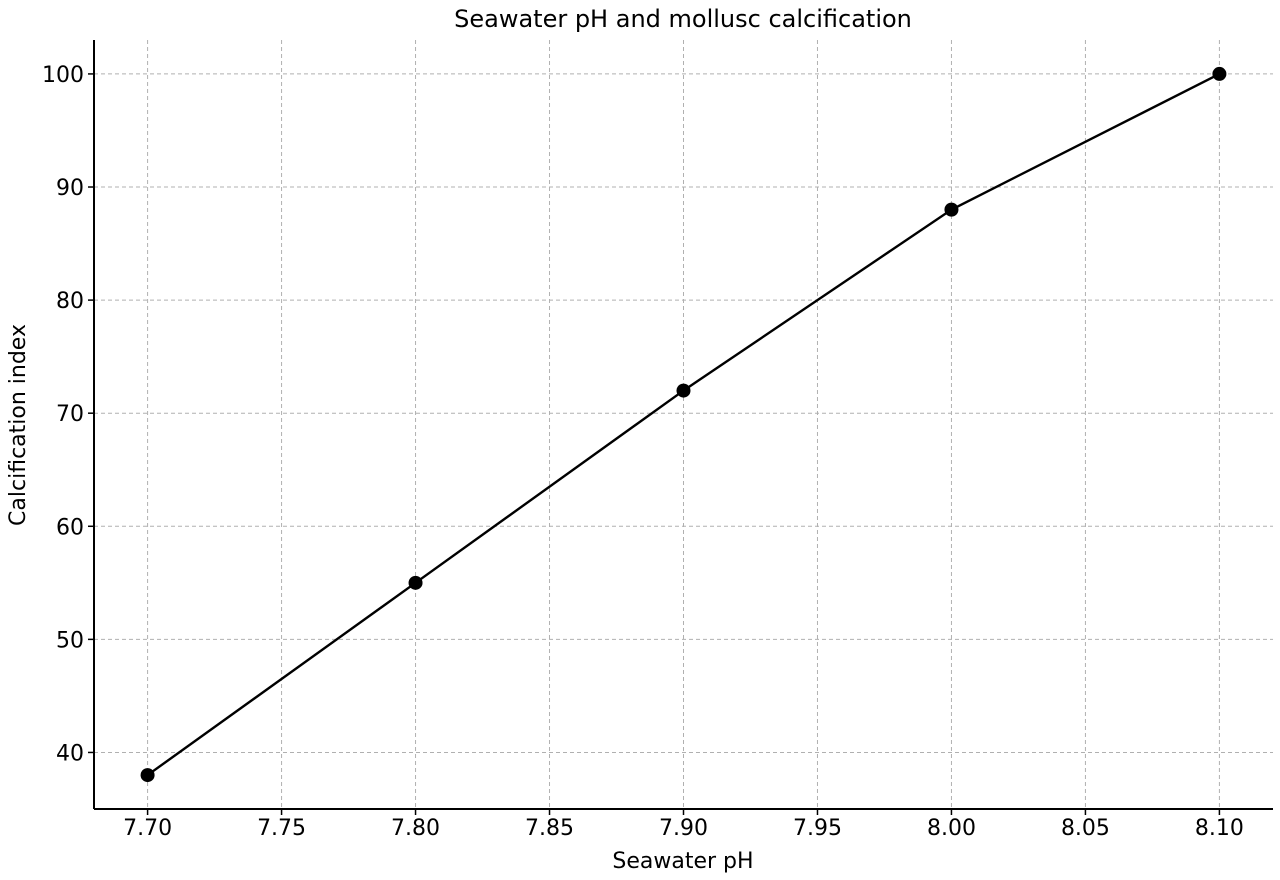  What do you see at coordinates (70, 301) in the screenshot?
I see `y-tick-label: 80` at bounding box center [70, 301].